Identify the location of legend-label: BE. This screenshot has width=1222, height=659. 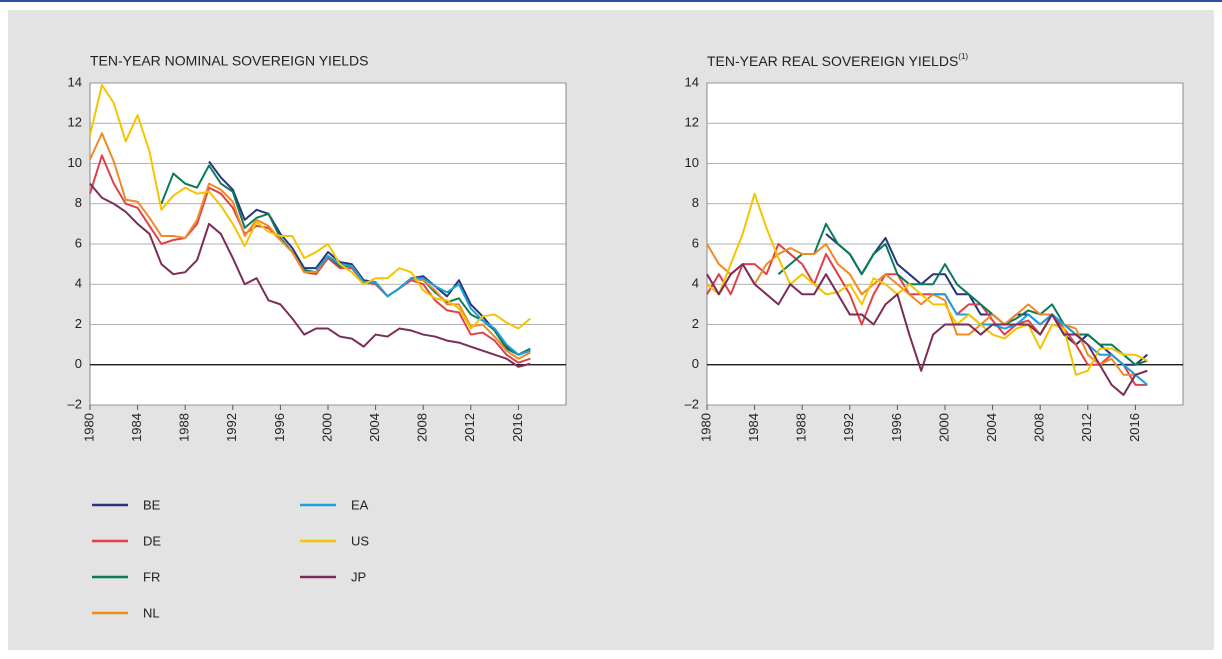
(152, 504).